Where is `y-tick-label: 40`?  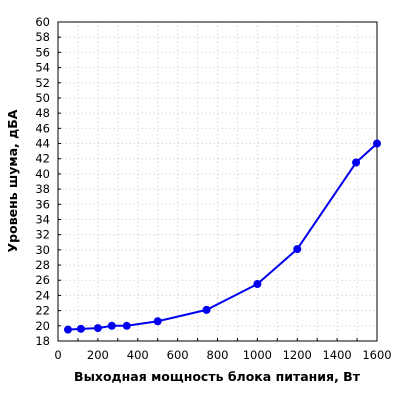
y-tick-label: 40 is located at coordinates (42, 174).